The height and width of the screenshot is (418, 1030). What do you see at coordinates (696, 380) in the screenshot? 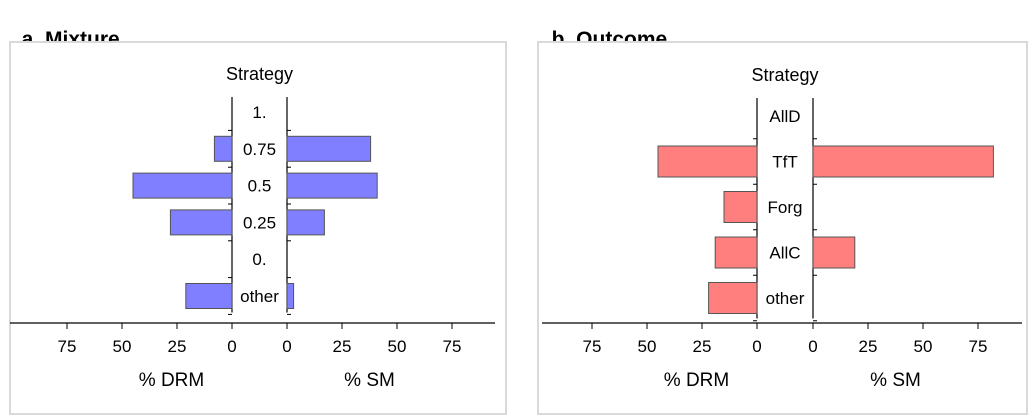
I see `panel-b-xlabel-left: % DRM` at bounding box center [696, 380].